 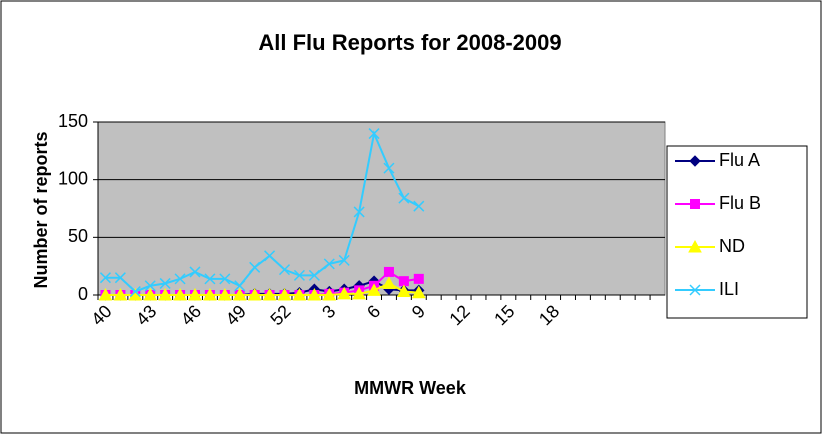 I want to click on y-tick-label: 150, so click(x=73, y=121).